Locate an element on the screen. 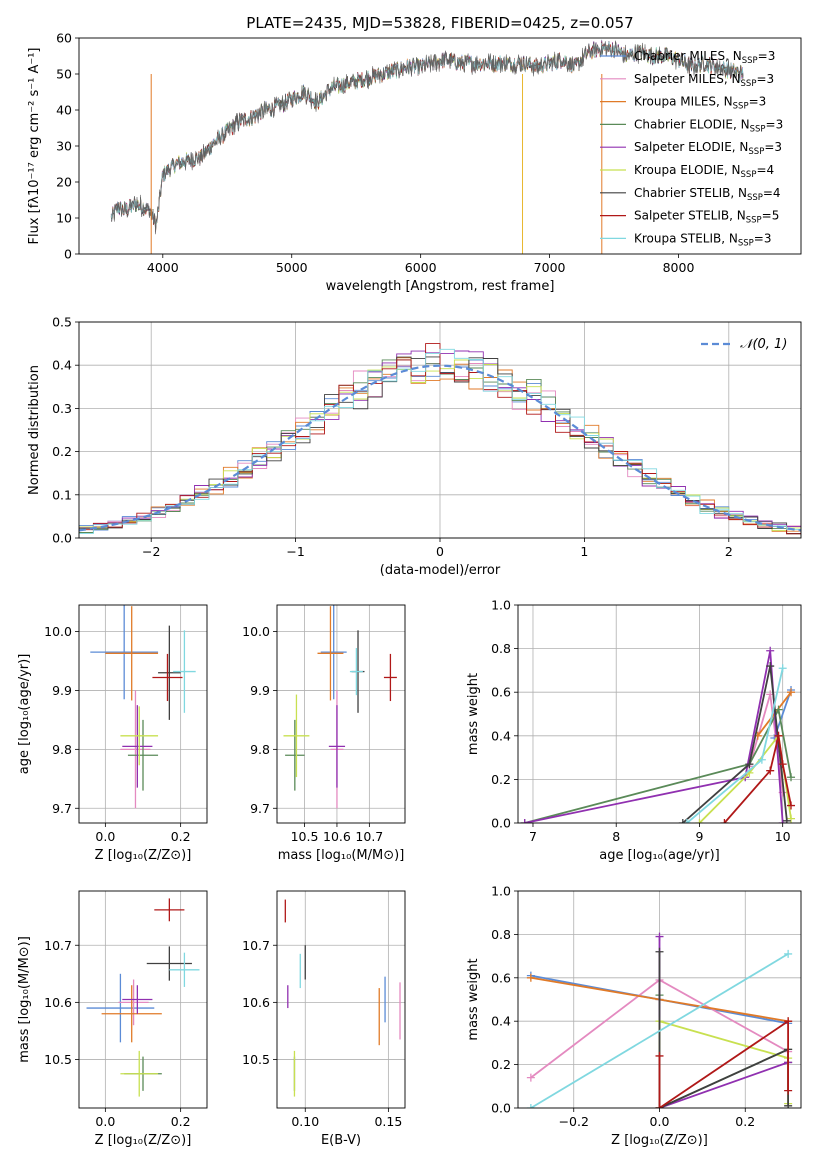 The image size is (819, 1170). points-age-vs-Z is located at coordinates (143, 707).